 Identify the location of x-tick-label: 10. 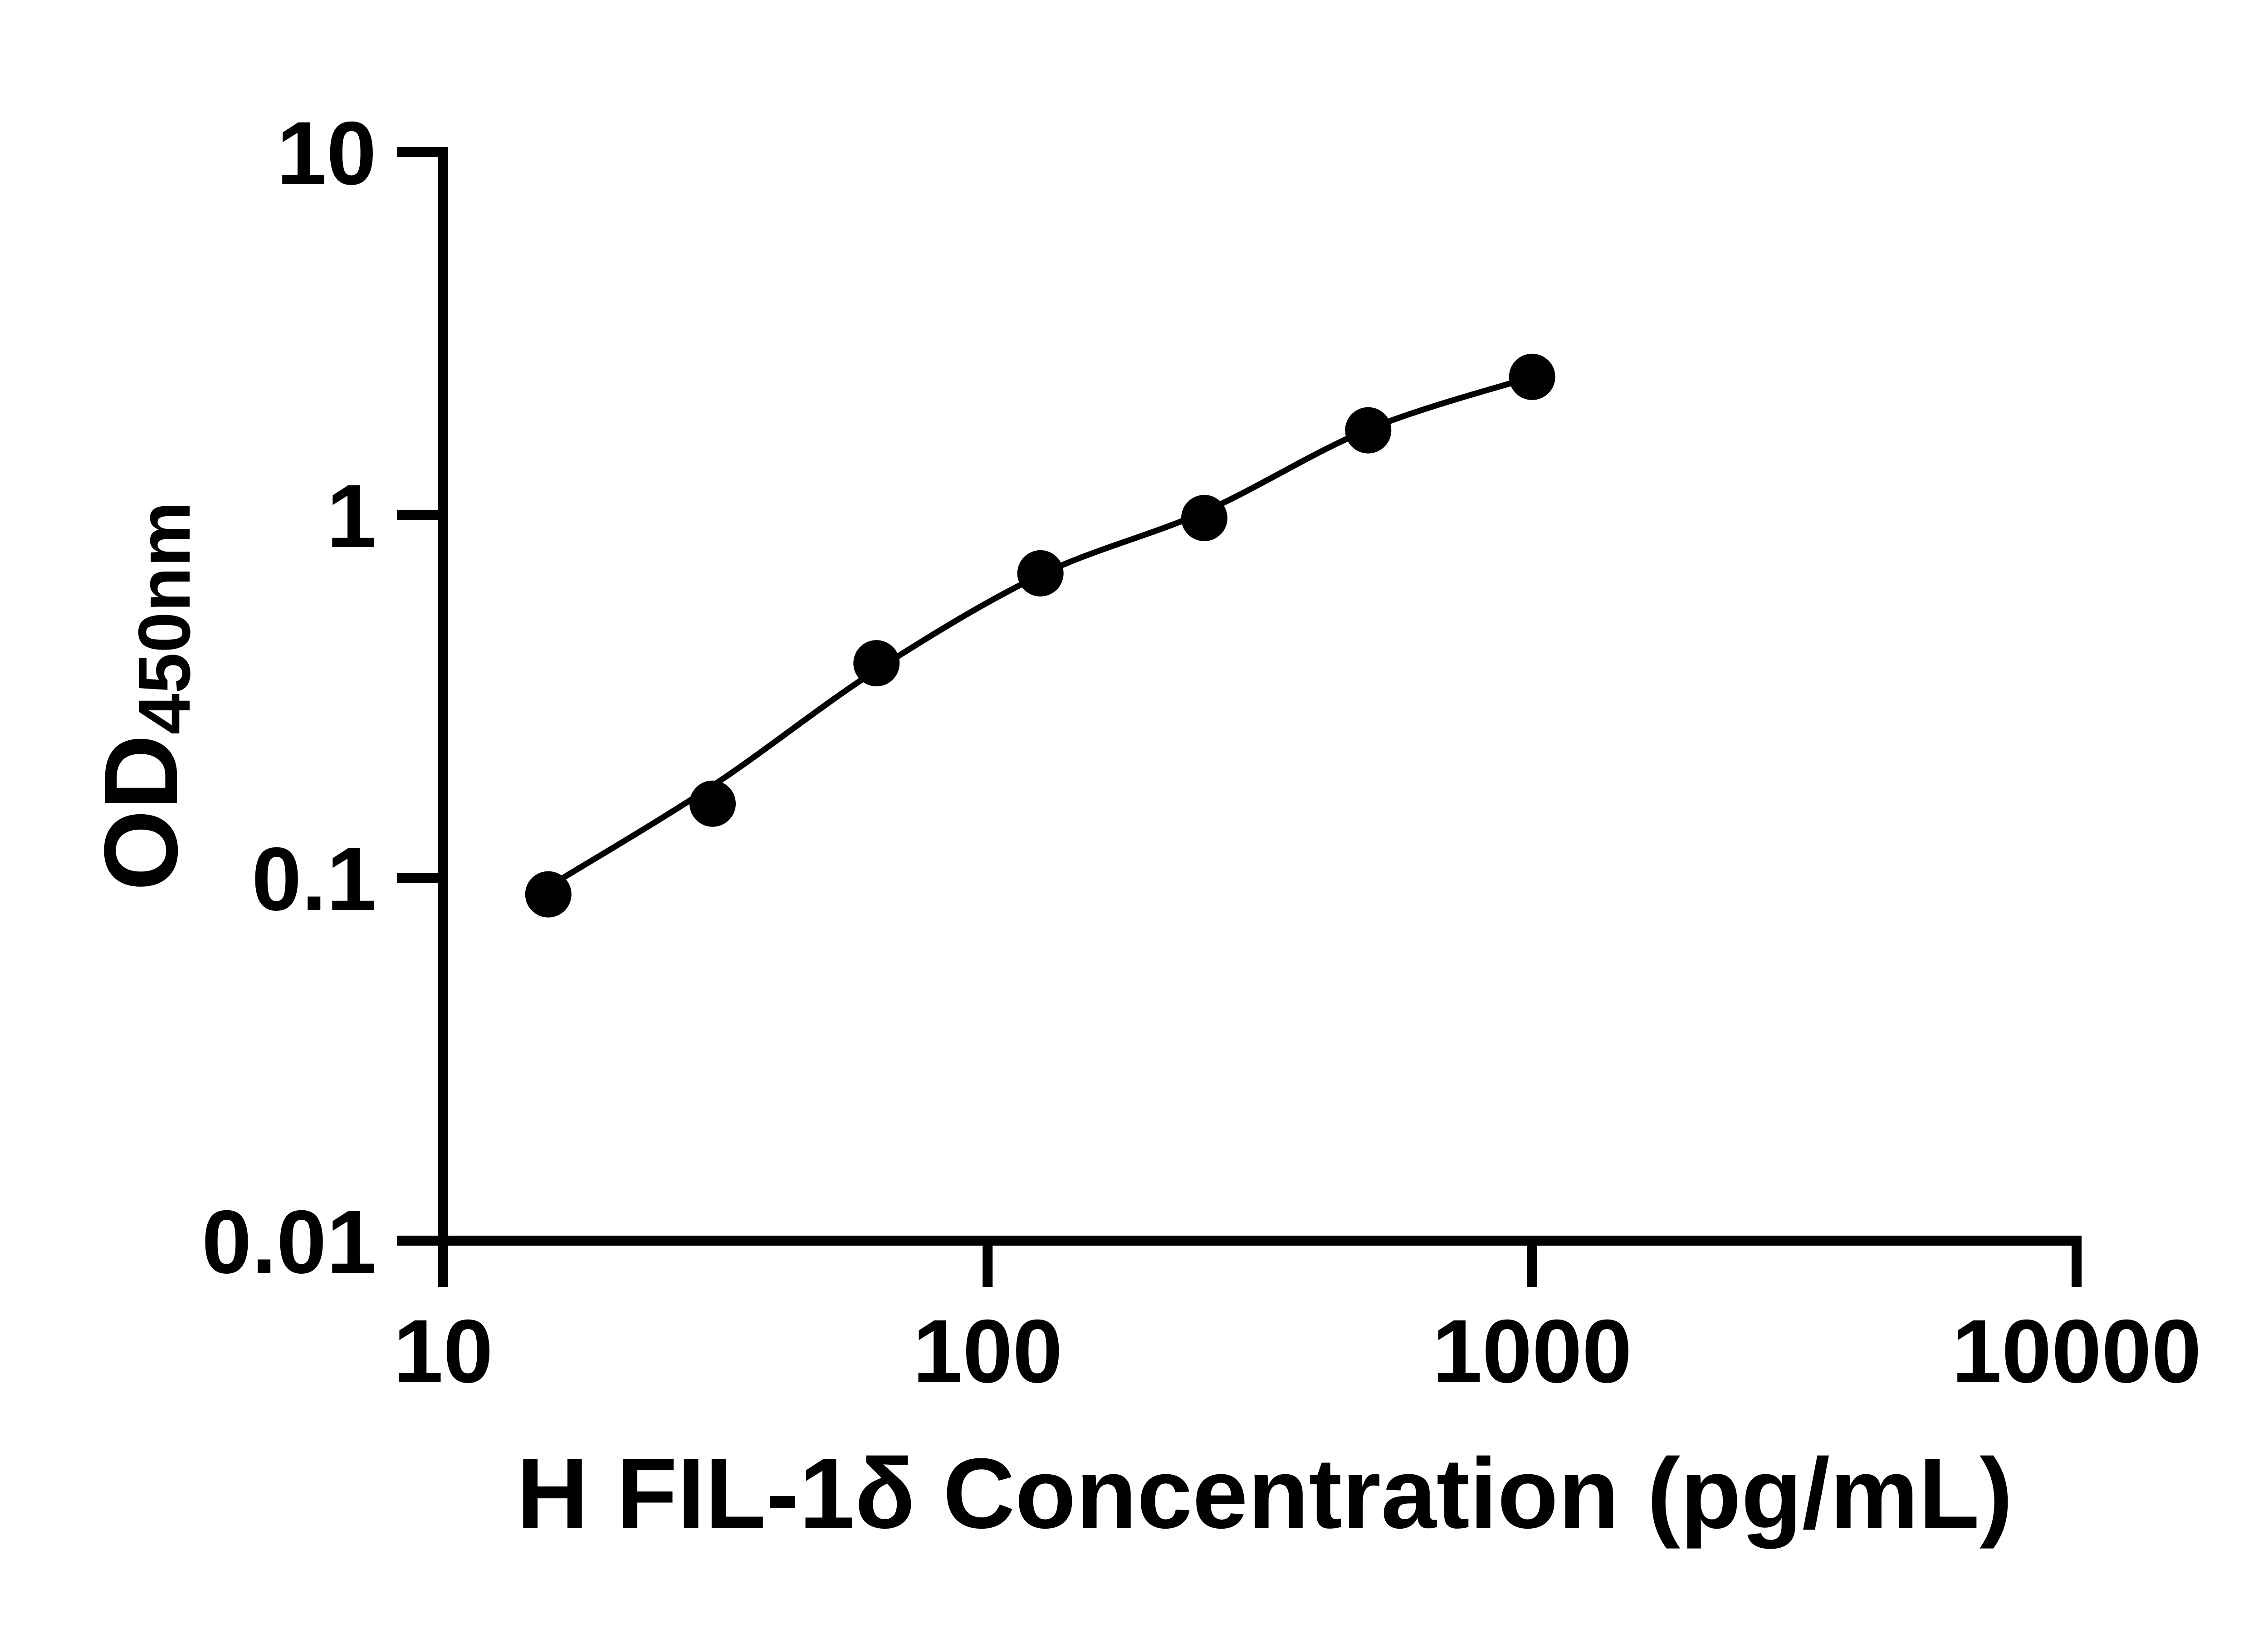
(443, 1351).